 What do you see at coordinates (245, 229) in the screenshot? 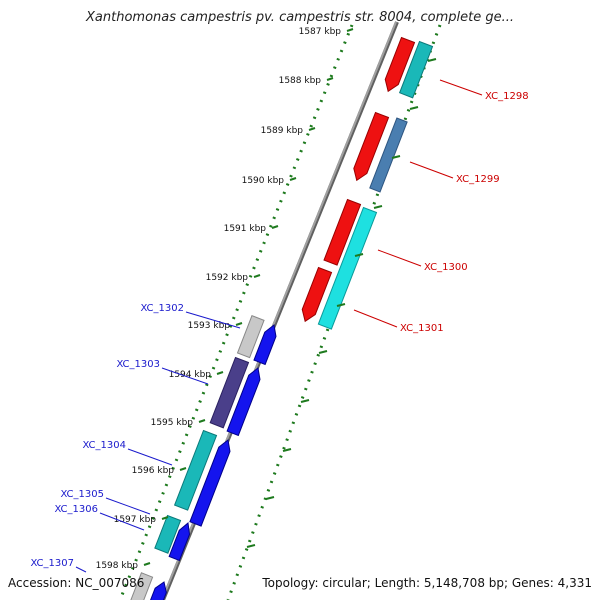
I see `tick-label: 1591 kbp` at bounding box center [245, 229].